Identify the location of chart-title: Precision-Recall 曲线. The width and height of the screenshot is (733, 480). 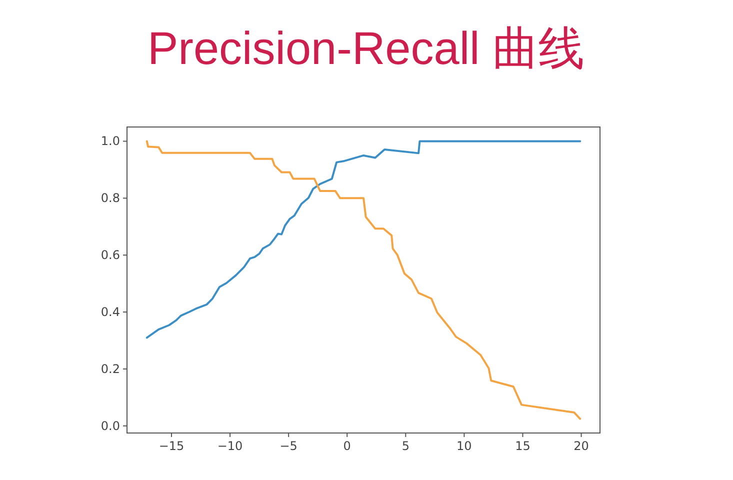
(366, 48).